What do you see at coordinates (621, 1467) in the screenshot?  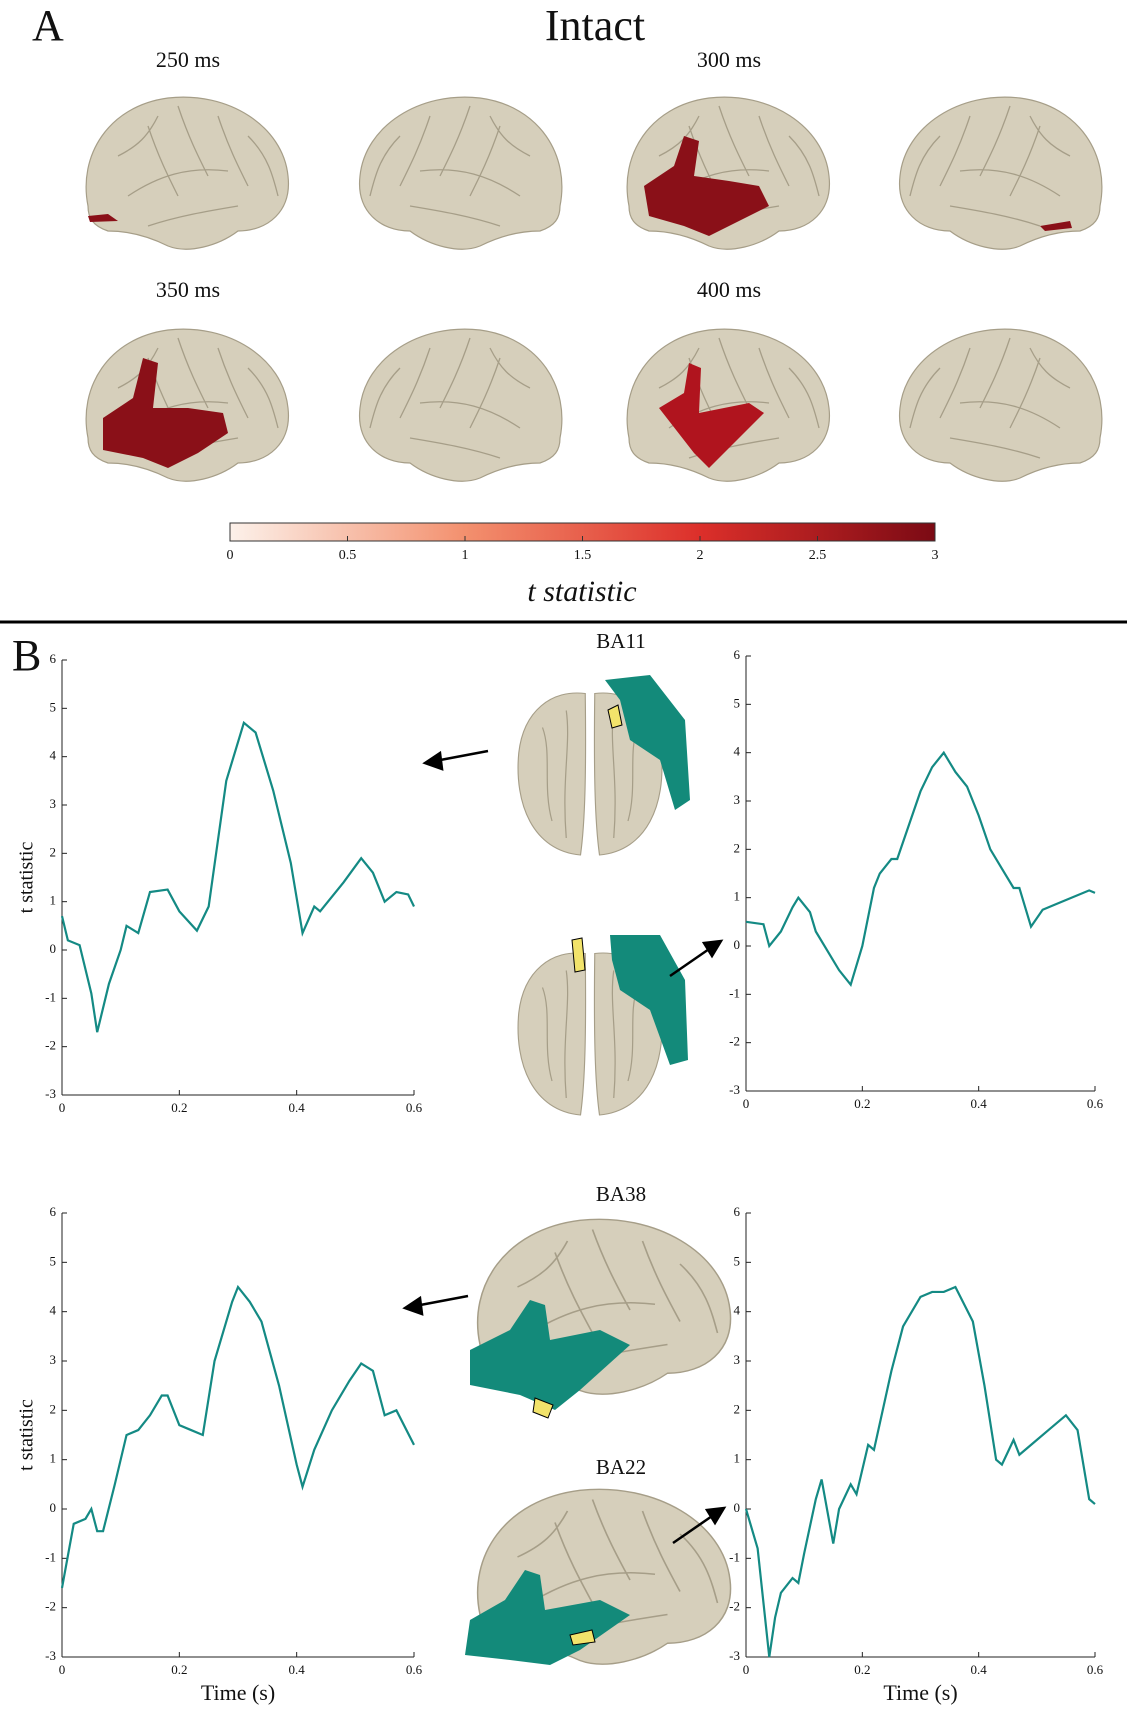 I see `region-label: BA22` at bounding box center [621, 1467].